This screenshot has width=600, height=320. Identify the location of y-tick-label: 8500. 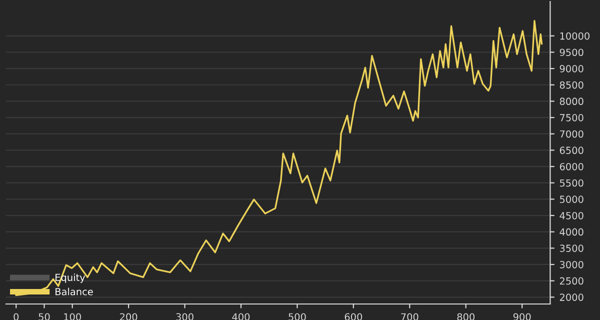
(572, 85).